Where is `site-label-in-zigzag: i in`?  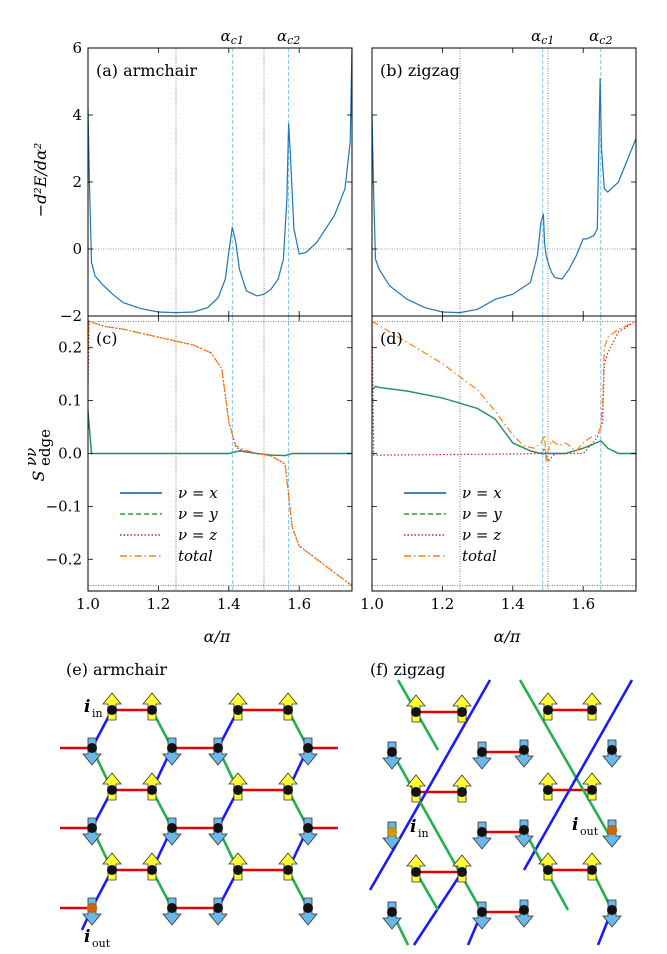 site-label-in-zigzag: i in is located at coordinates (419, 828).